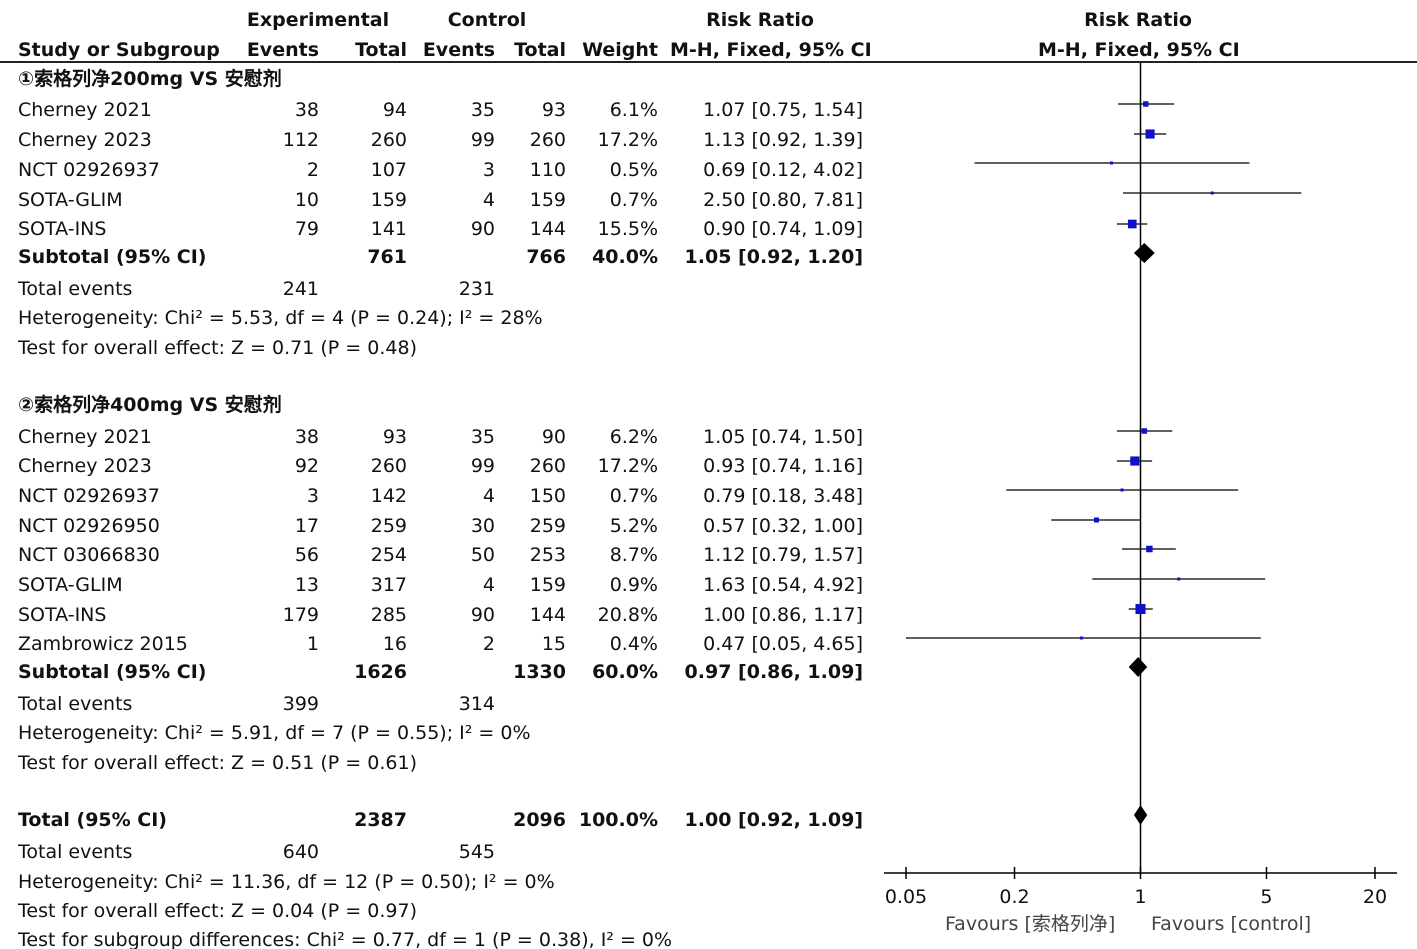 Image resolution: width=1417 pixels, height=949 pixels. What do you see at coordinates (388, 496) in the screenshot?
I see `exp-total: 142` at bounding box center [388, 496].